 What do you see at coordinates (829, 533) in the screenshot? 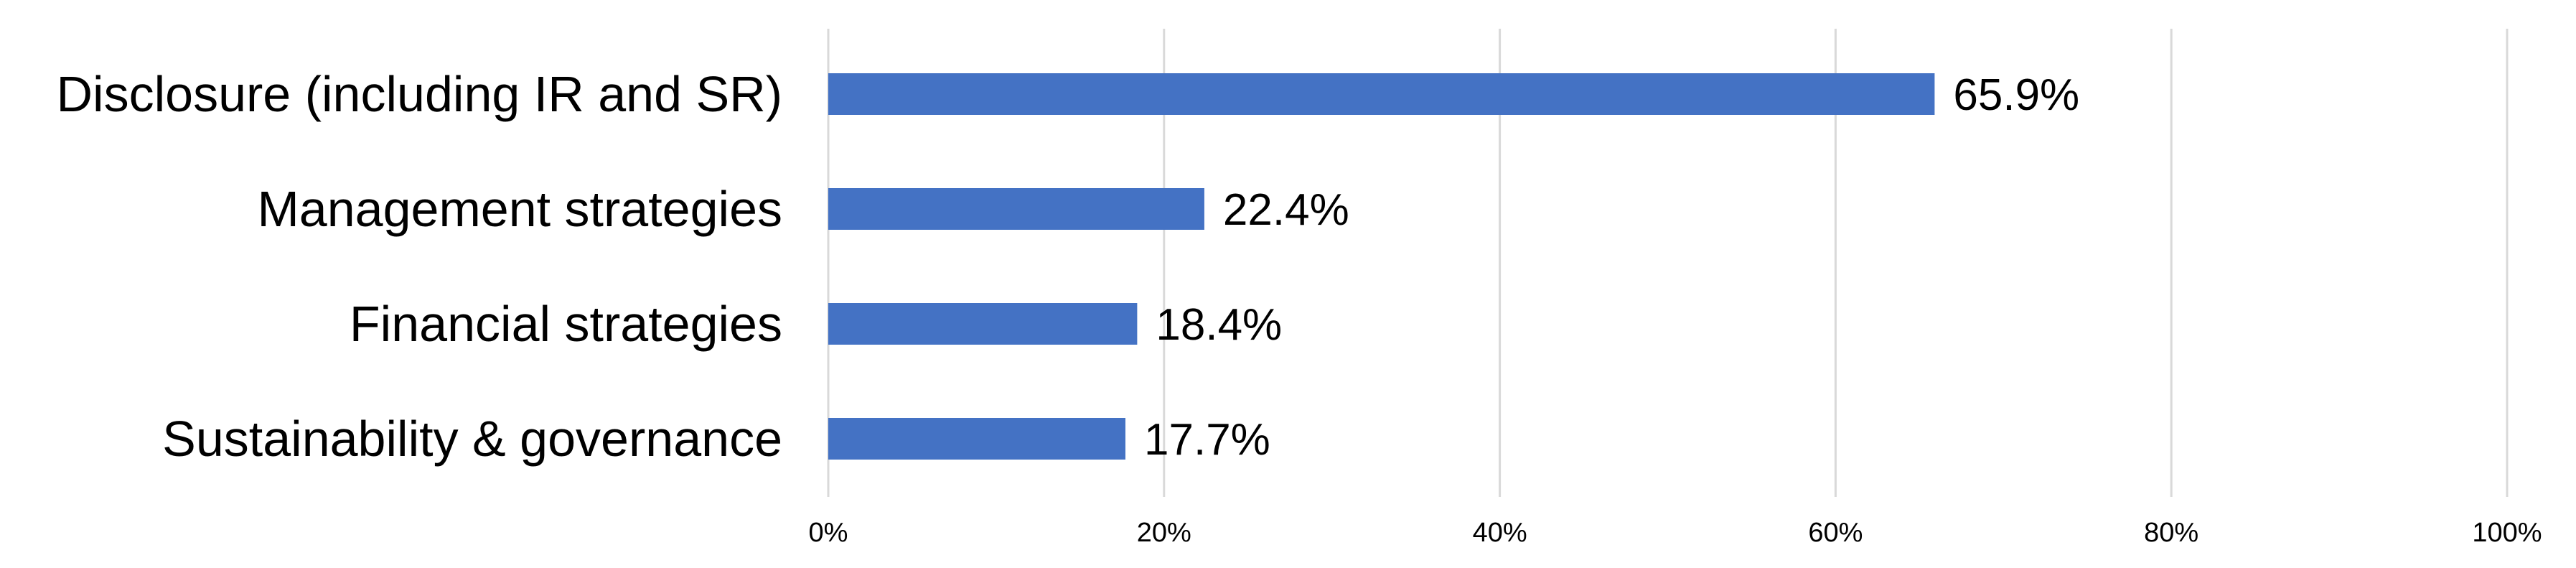
I see `x-tick-label: 0%` at bounding box center [829, 533].